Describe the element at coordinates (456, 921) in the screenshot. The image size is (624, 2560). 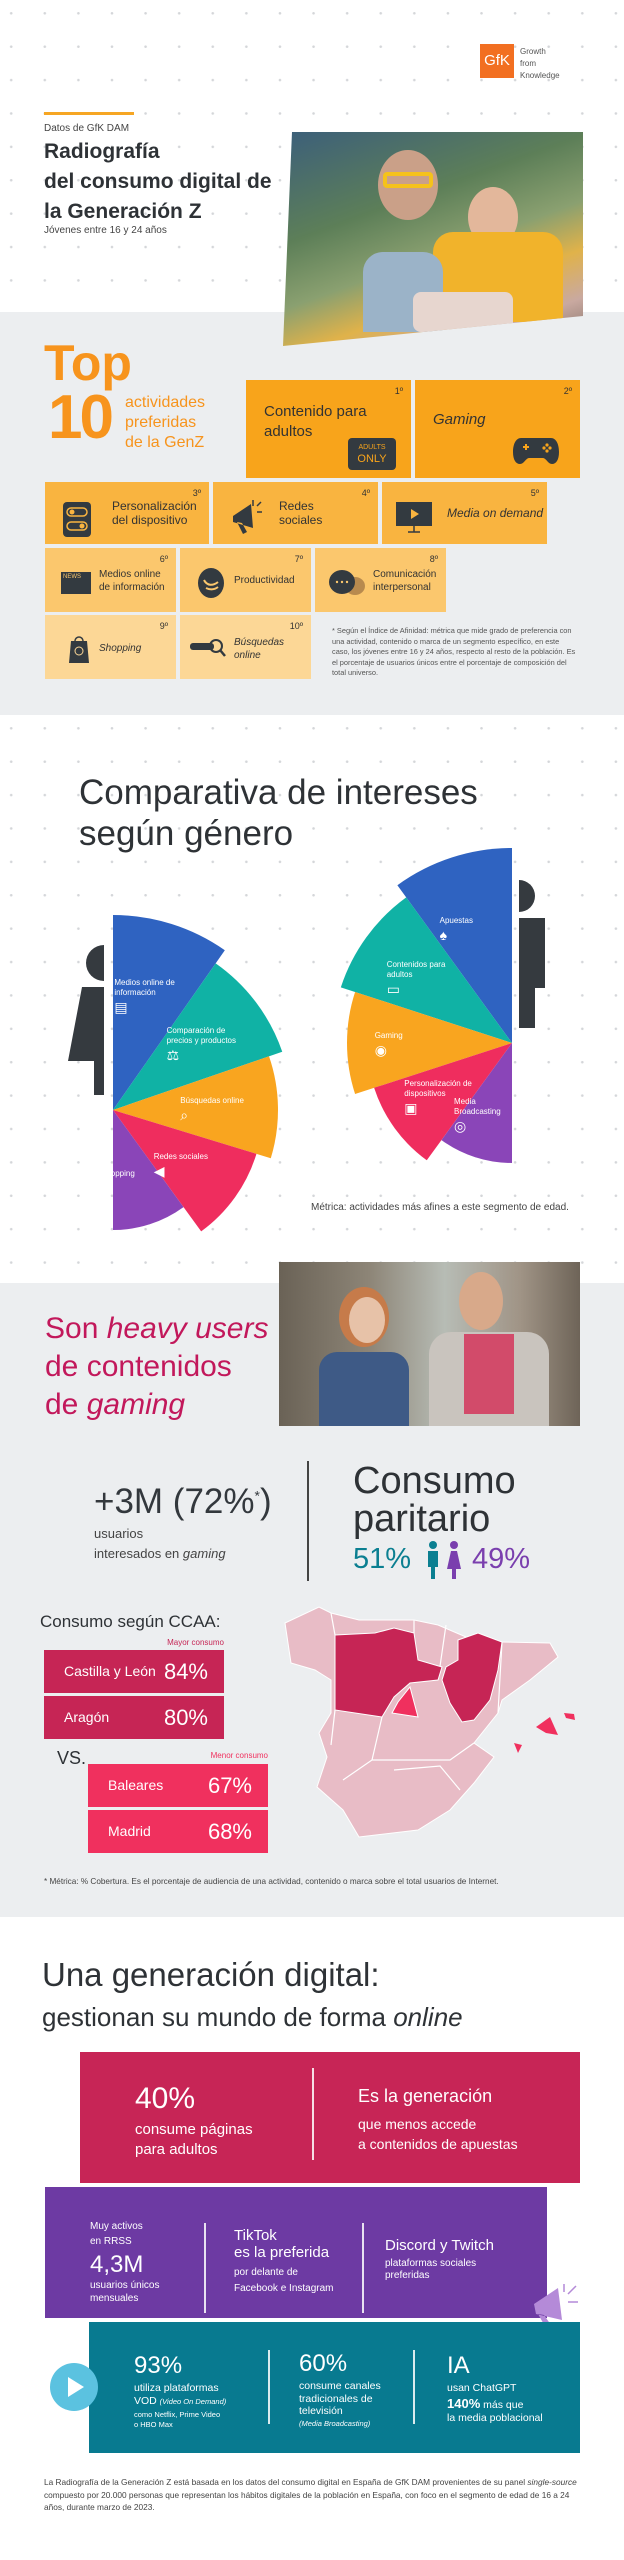
I see `wedge-label-text: Apuestas` at that location.